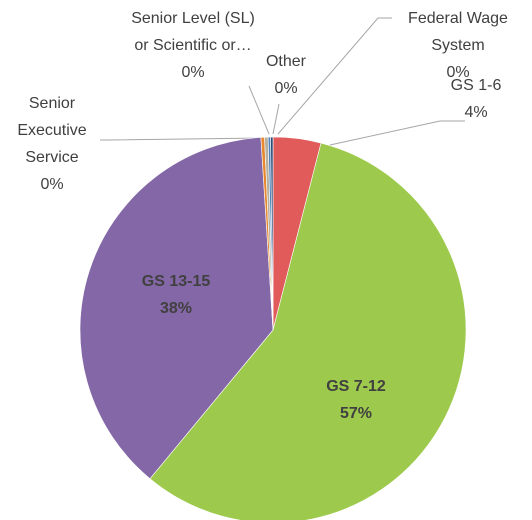 This screenshot has width=532, height=520. I want to click on data-label: GS 13-15 38%, so click(176, 295).